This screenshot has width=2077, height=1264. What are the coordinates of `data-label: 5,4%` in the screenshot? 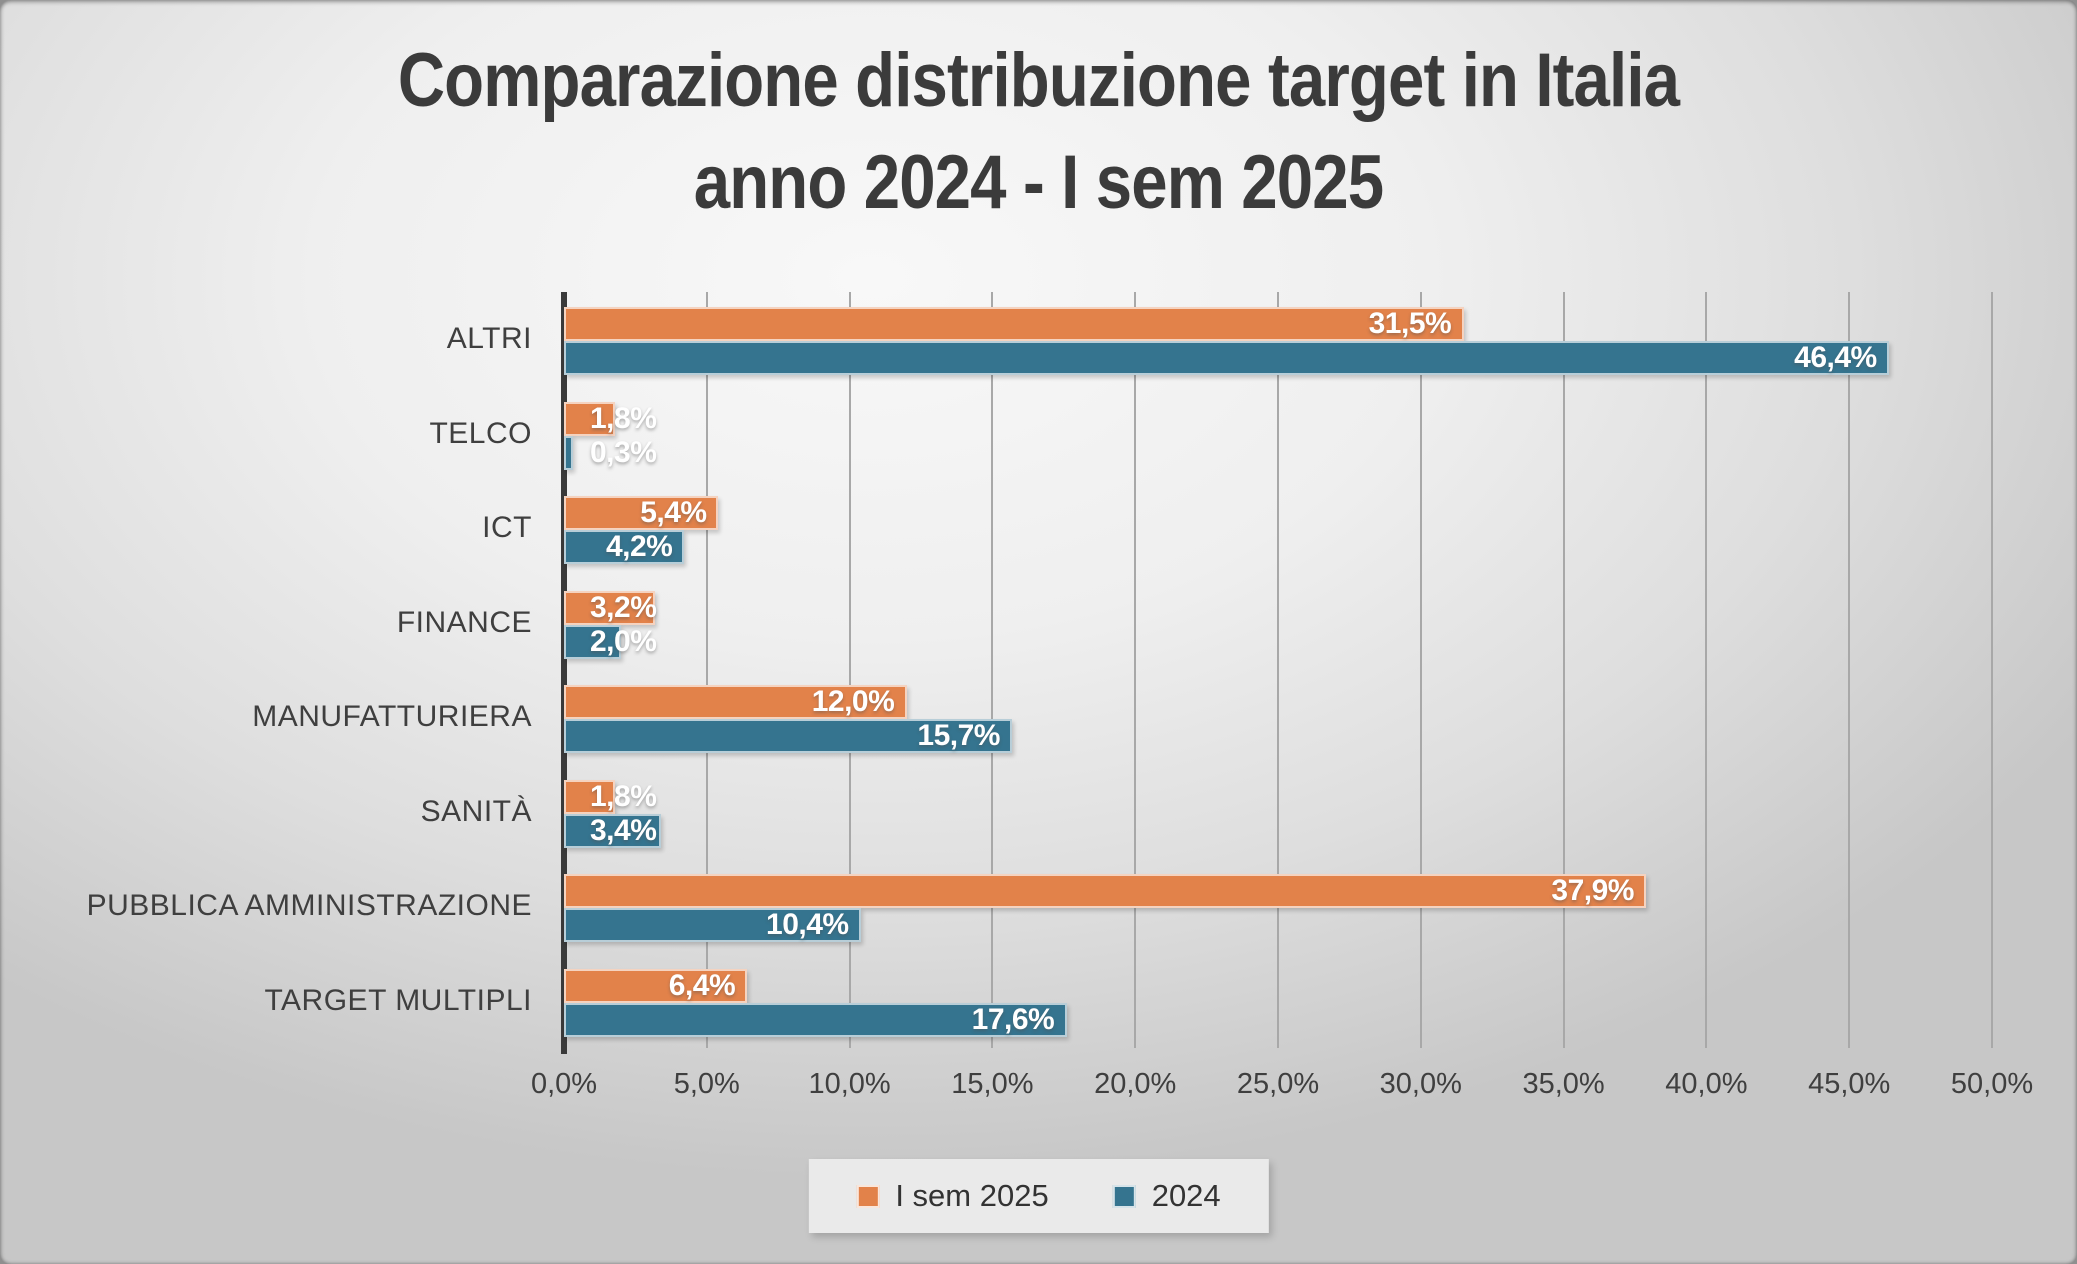 It's located at (673, 512).